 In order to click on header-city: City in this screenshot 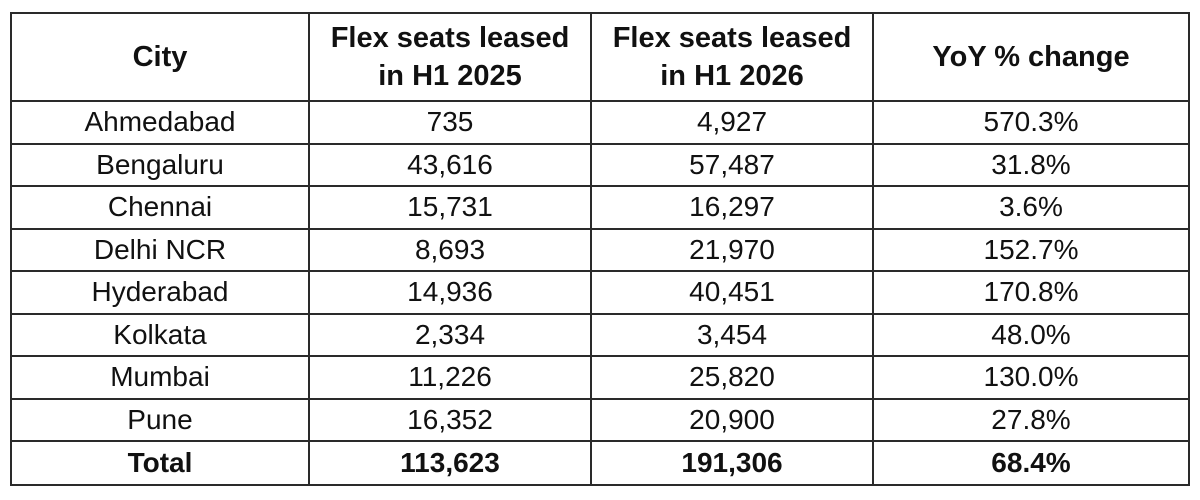, I will do `click(160, 57)`.